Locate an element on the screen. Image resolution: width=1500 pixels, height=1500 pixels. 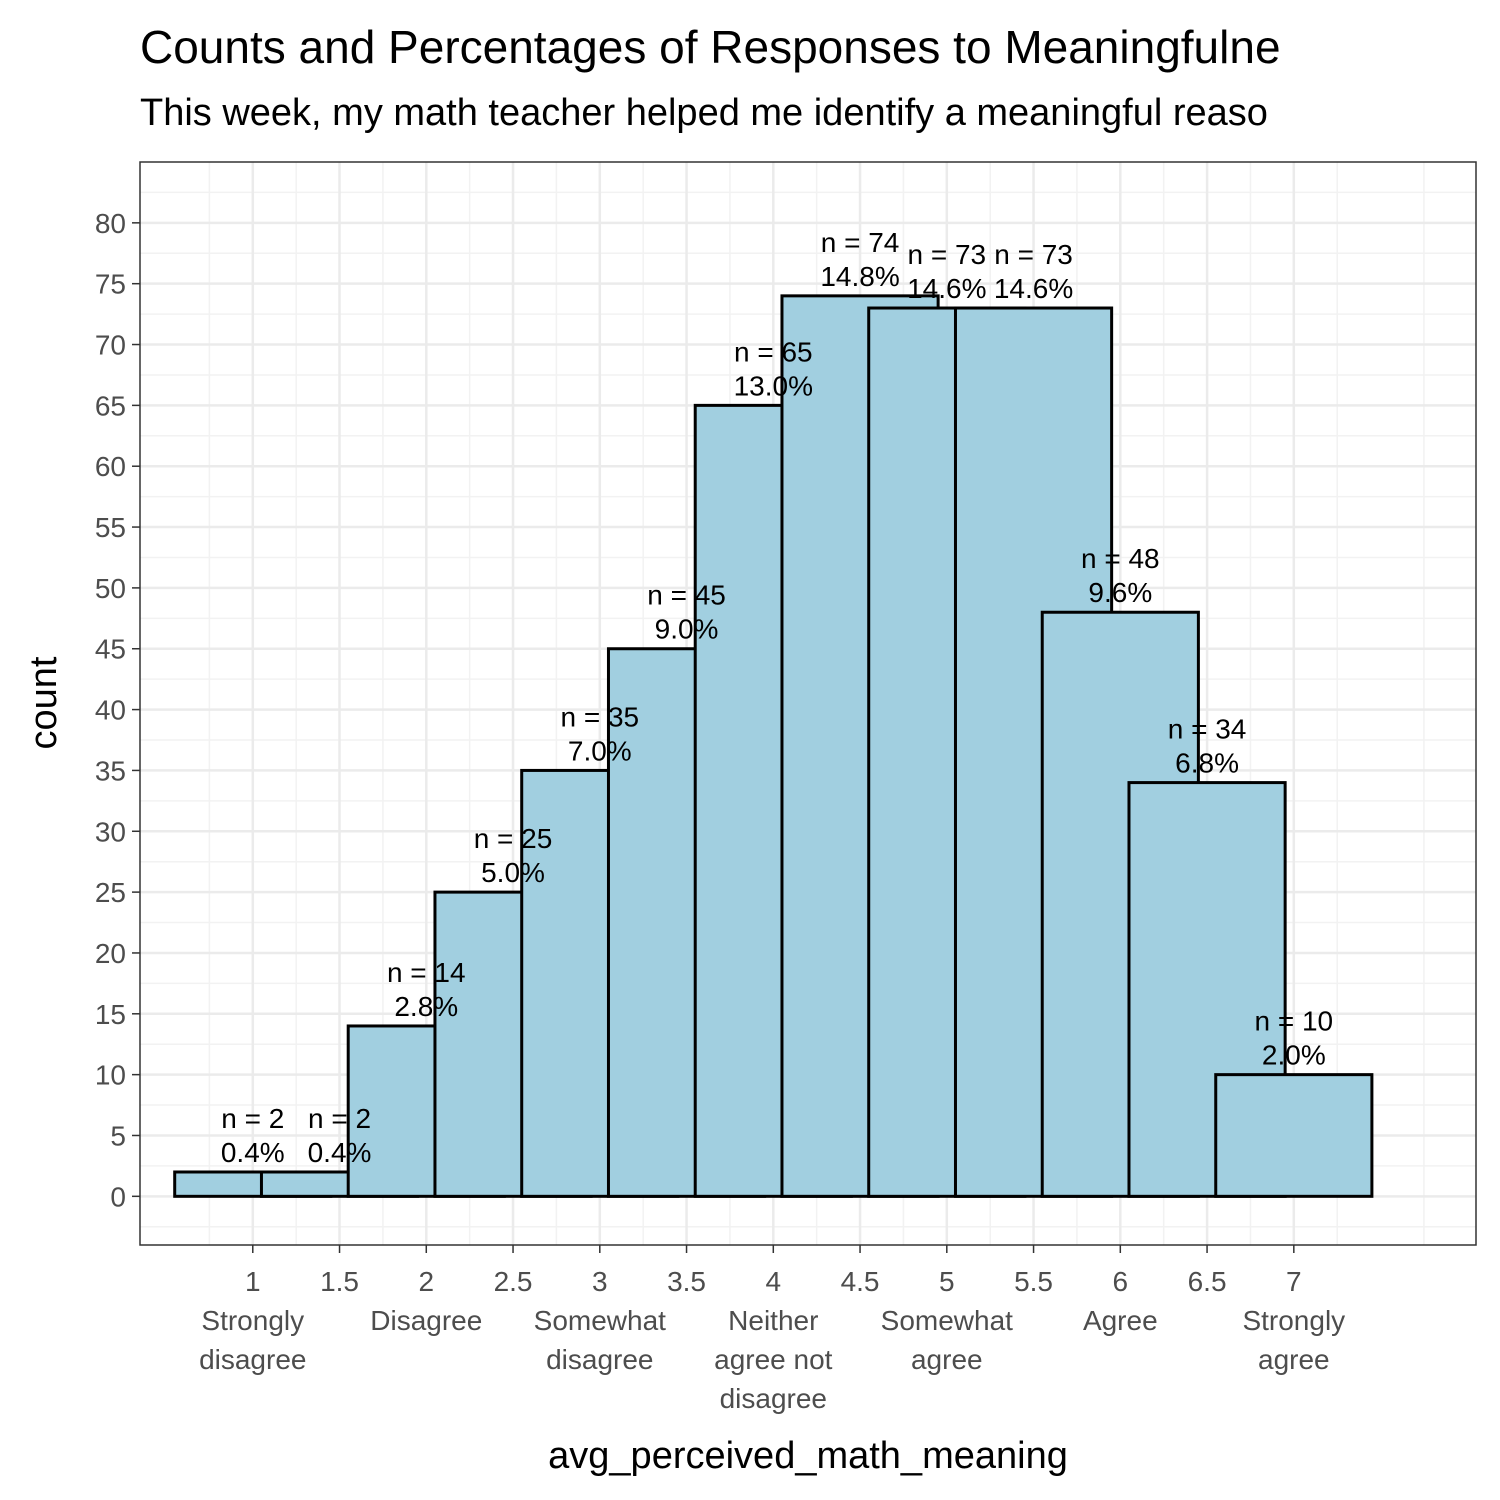
x-axis-title: avg_perceived_math_meaning is located at coordinates (808, 1456).